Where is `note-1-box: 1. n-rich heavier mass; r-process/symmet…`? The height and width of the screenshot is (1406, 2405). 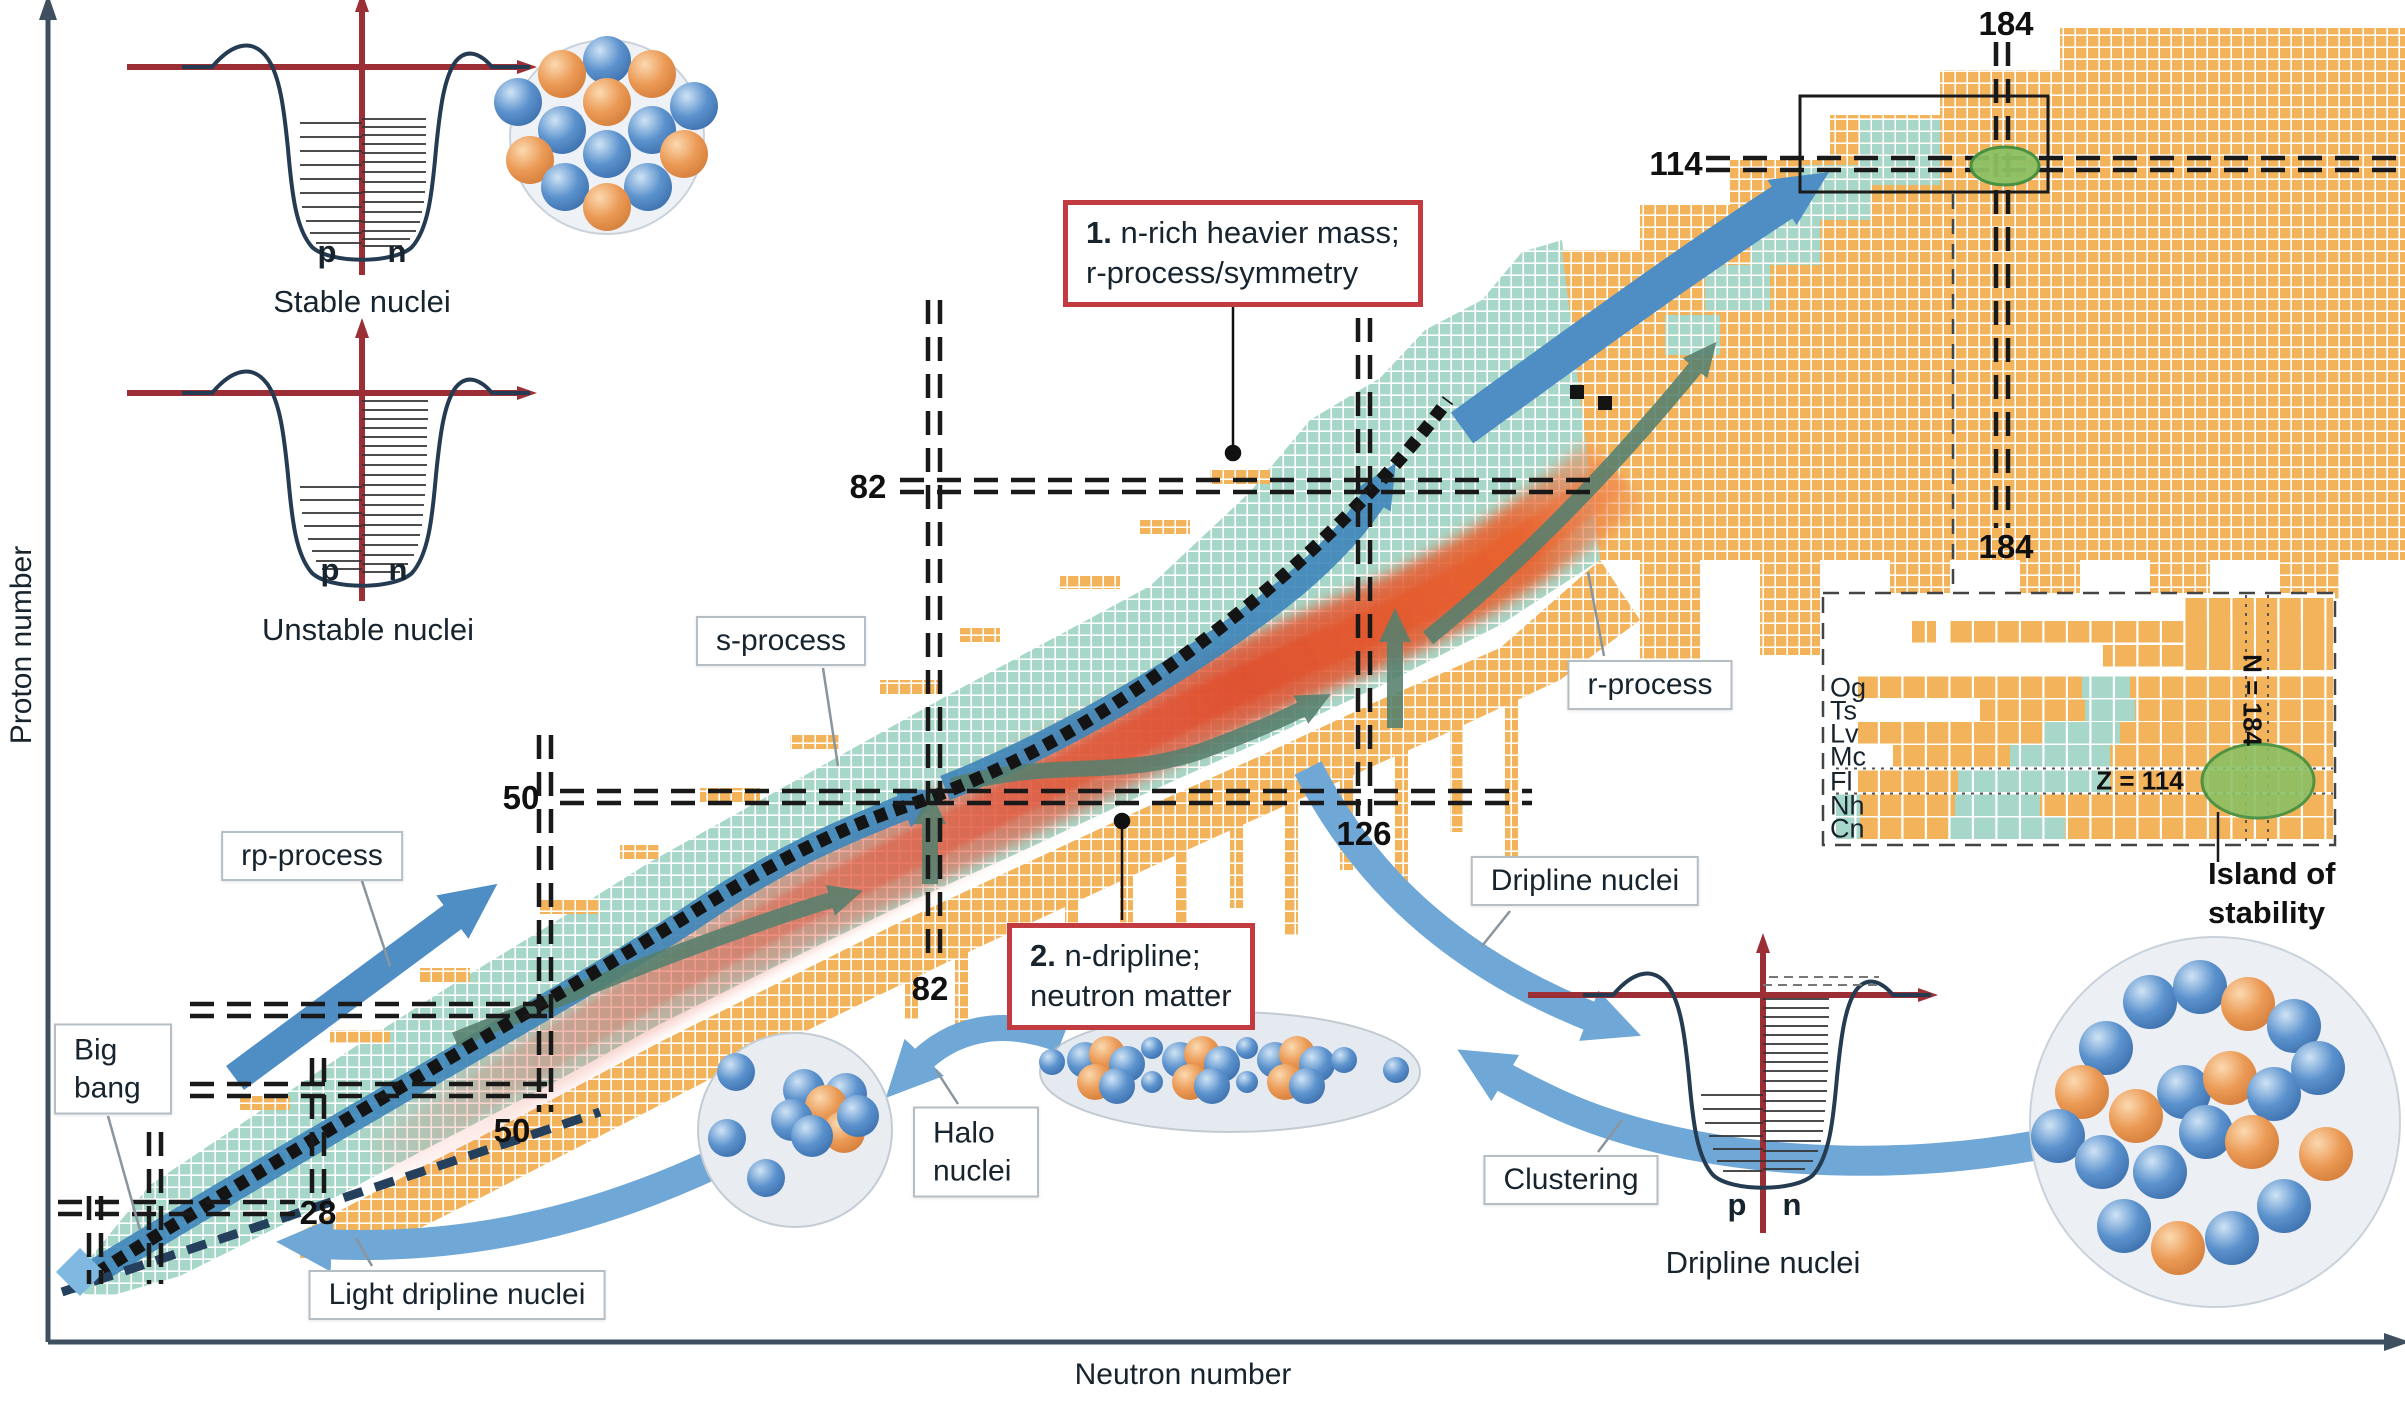
note-1-box: 1. n-rich heavier mass; r-process/symmet… is located at coordinates (1243, 253).